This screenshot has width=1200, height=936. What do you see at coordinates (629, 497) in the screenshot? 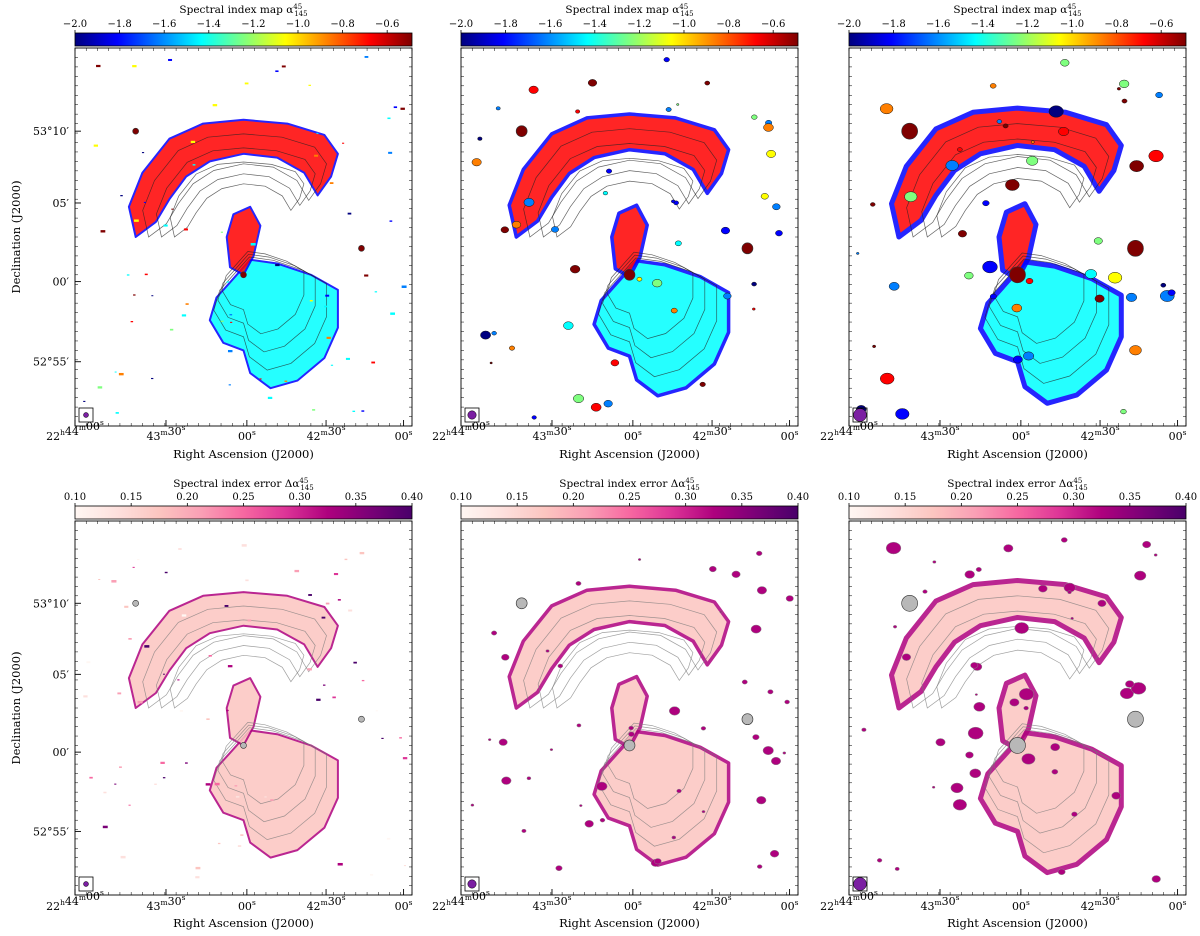
I see `colorbar-tick-label: 0.25` at bounding box center [629, 497].